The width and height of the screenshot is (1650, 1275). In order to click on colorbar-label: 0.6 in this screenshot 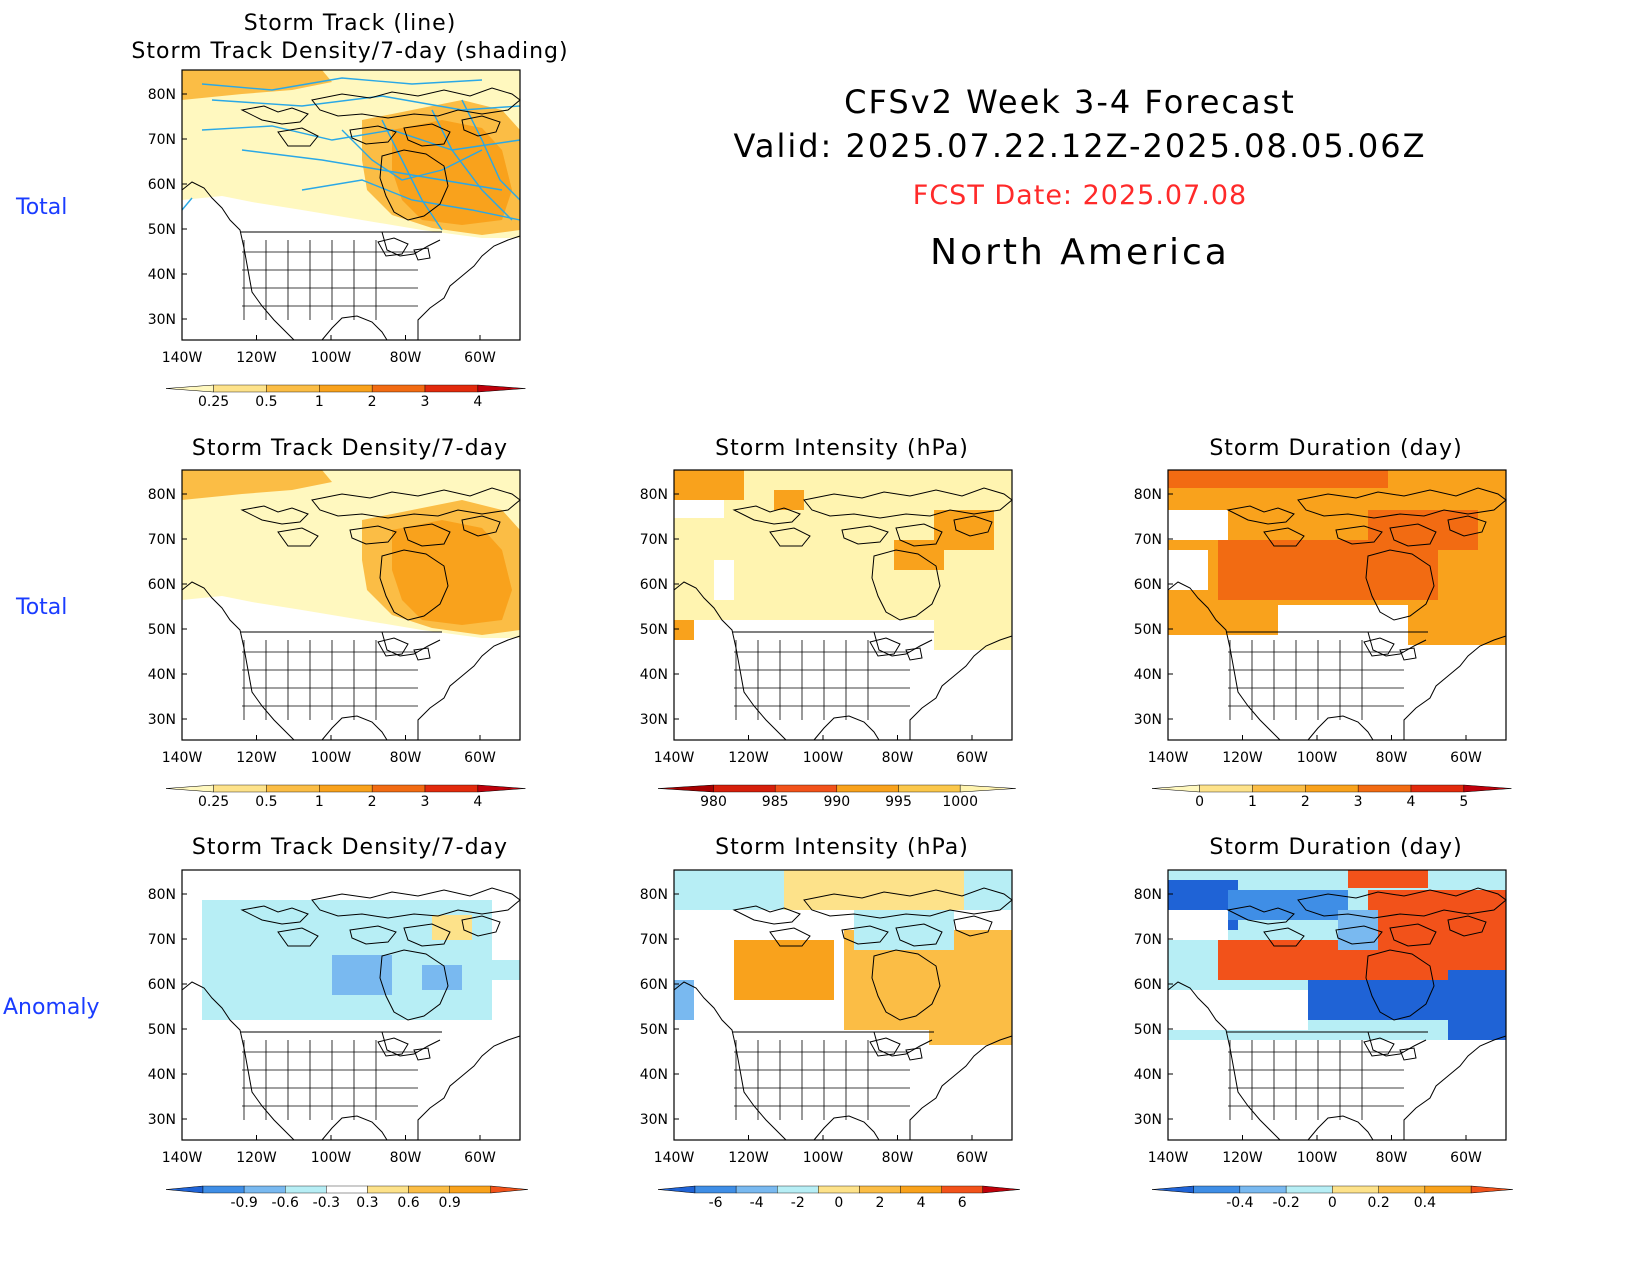, I will do `click(408, 1203)`.